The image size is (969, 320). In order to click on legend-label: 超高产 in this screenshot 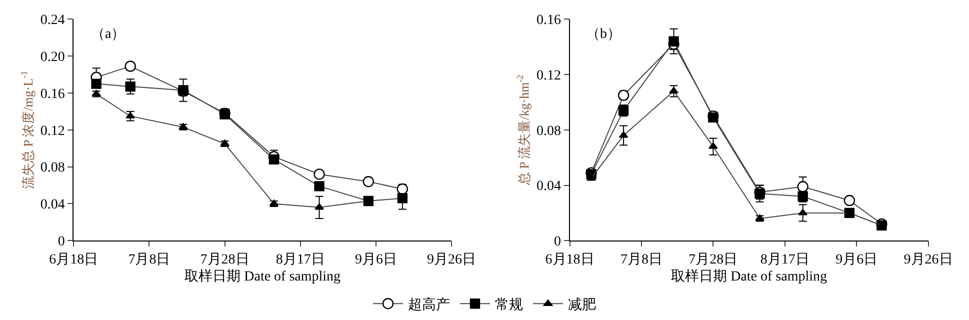, I will do `click(429, 305)`.